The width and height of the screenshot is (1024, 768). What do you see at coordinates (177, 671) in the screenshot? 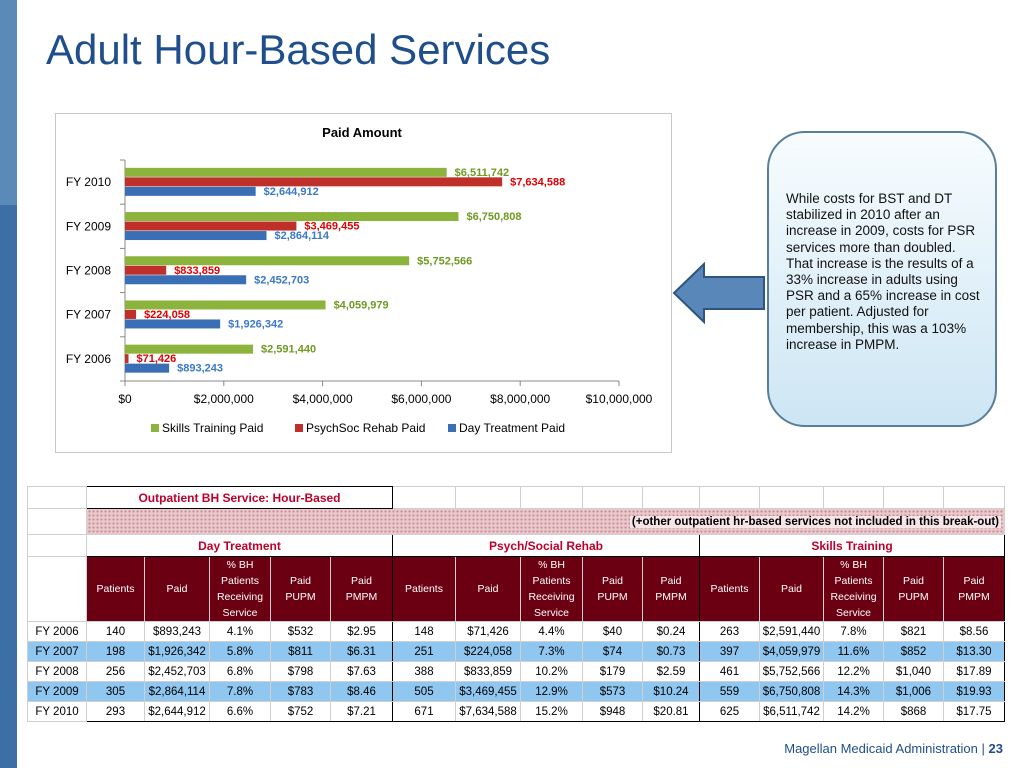
I see `table-cell: $2,452,703` at bounding box center [177, 671].